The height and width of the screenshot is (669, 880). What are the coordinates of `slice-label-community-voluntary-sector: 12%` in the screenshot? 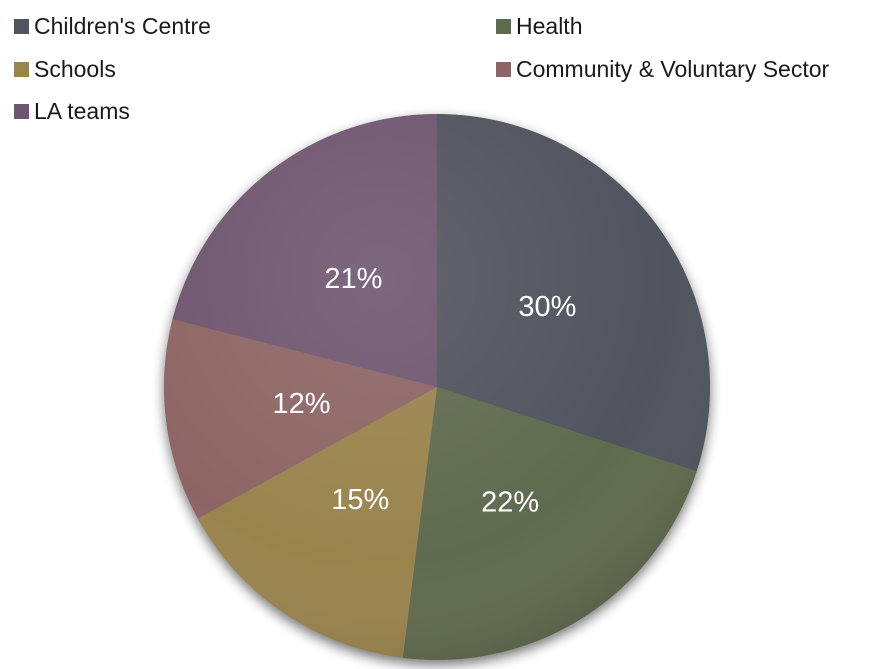 It's located at (302, 404).